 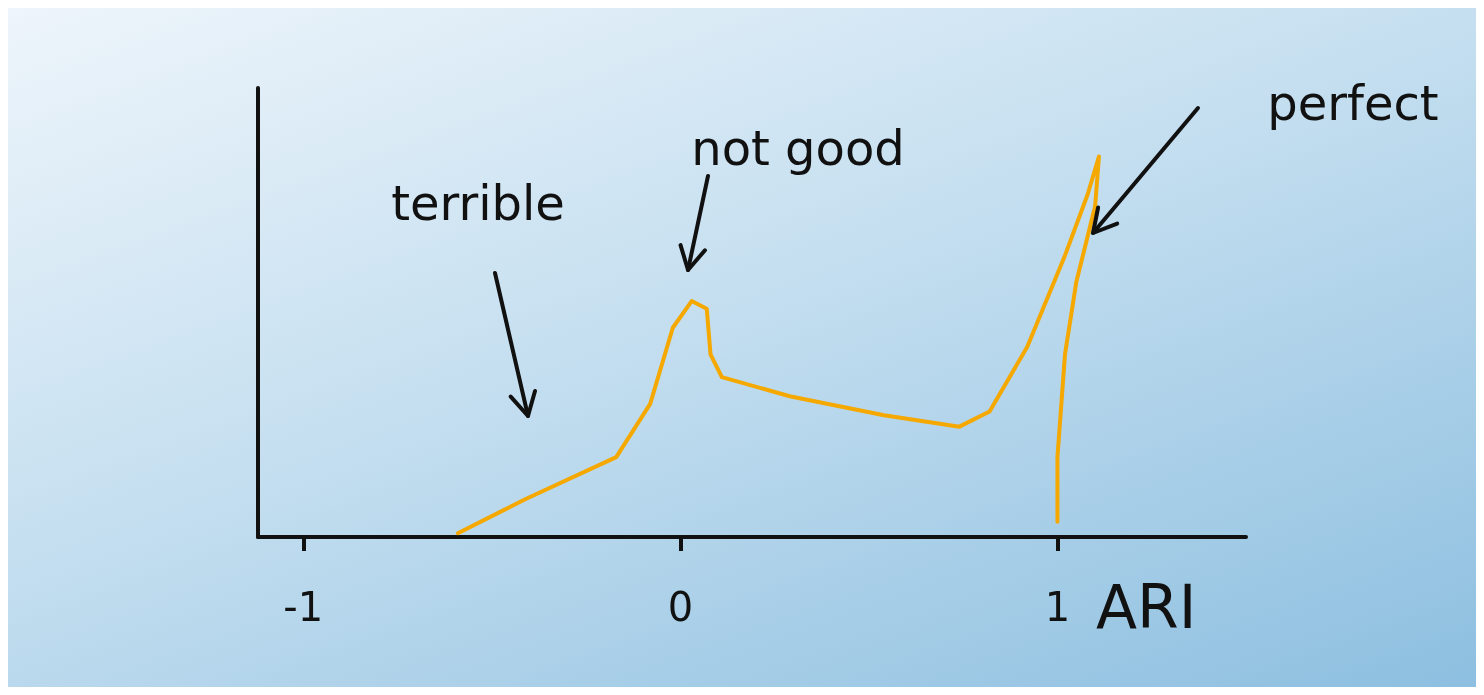 What do you see at coordinates (798, 148) in the screenshot?
I see `annotation: not good` at bounding box center [798, 148].